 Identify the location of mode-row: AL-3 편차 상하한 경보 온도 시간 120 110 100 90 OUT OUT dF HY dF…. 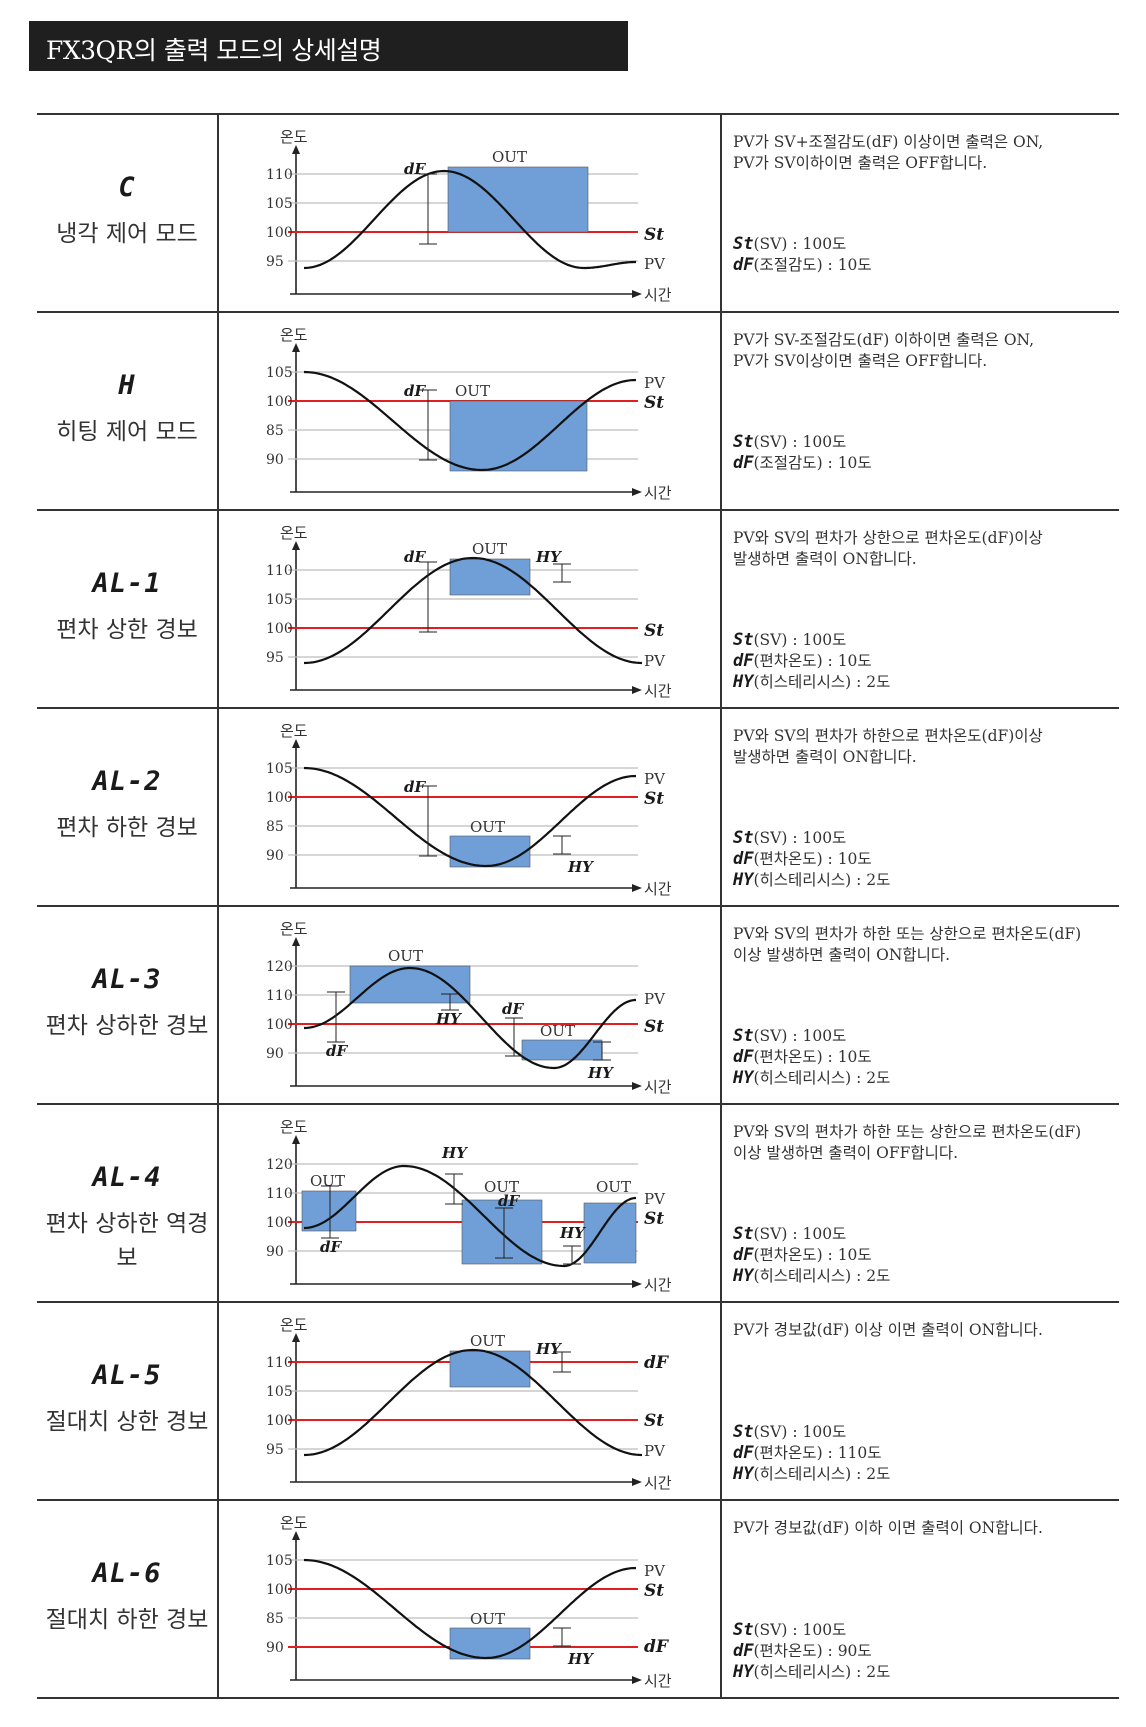
(578, 1005).